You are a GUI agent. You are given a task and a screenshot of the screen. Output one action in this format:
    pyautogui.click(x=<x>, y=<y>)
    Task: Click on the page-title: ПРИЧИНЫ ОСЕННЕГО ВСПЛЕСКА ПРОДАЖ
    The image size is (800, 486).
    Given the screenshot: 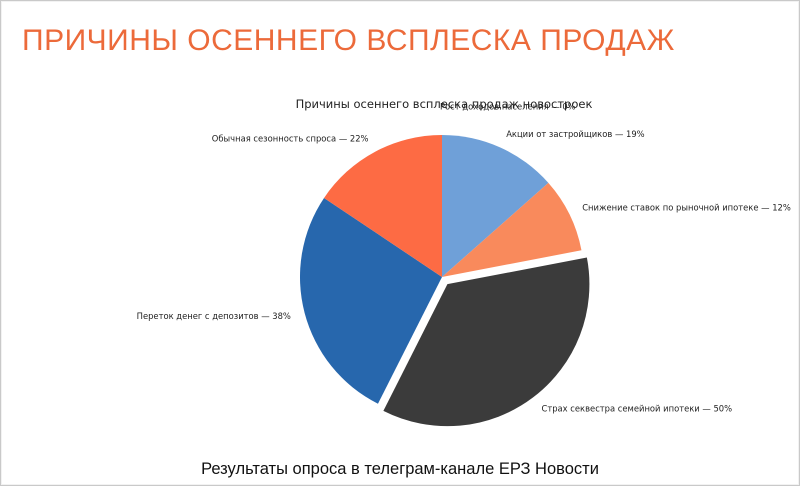 What is the action you would take?
    pyautogui.click(x=348, y=40)
    